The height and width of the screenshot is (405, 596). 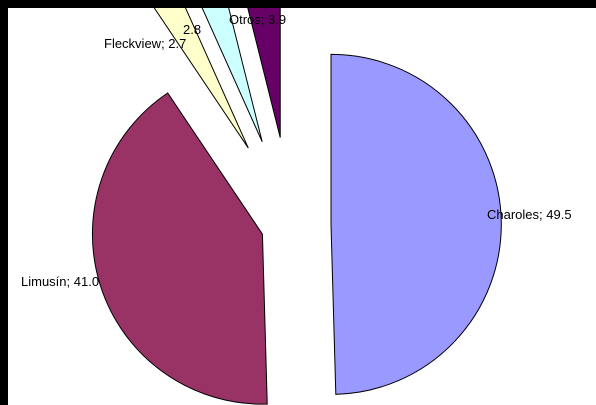 What do you see at coordinates (257, 19) in the screenshot?
I see `slice-label-otros: Otros; 3.9` at bounding box center [257, 19].